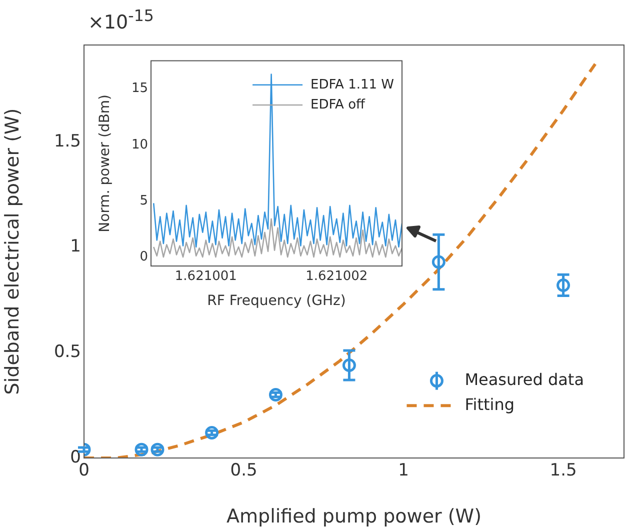 This screenshot has height=531, width=632. Describe the element at coordinates (75, 246) in the screenshot. I see `y-tick-label: 1` at that location.